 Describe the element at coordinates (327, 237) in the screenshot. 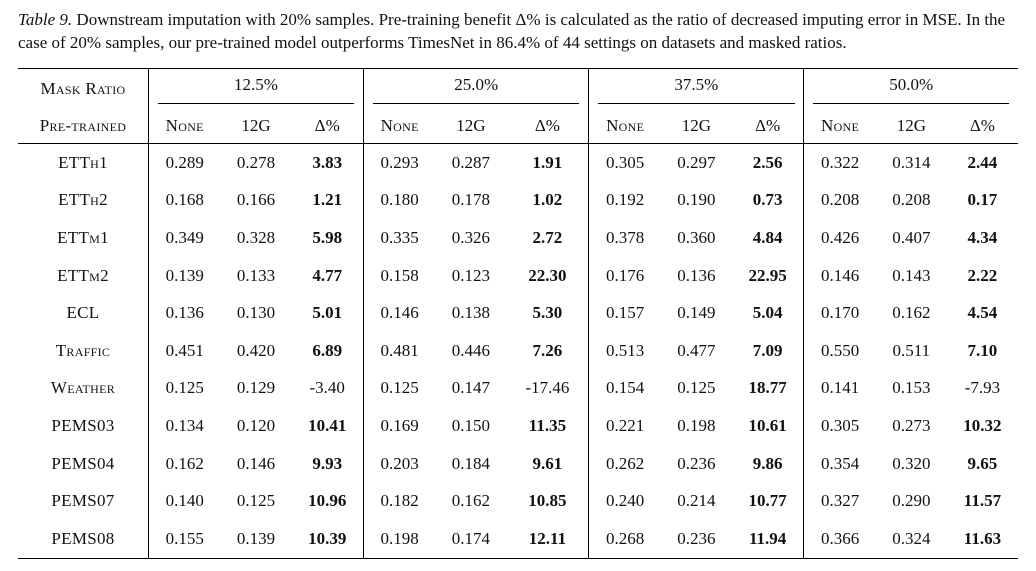

I see `cell-delta: 5.98` at that location.